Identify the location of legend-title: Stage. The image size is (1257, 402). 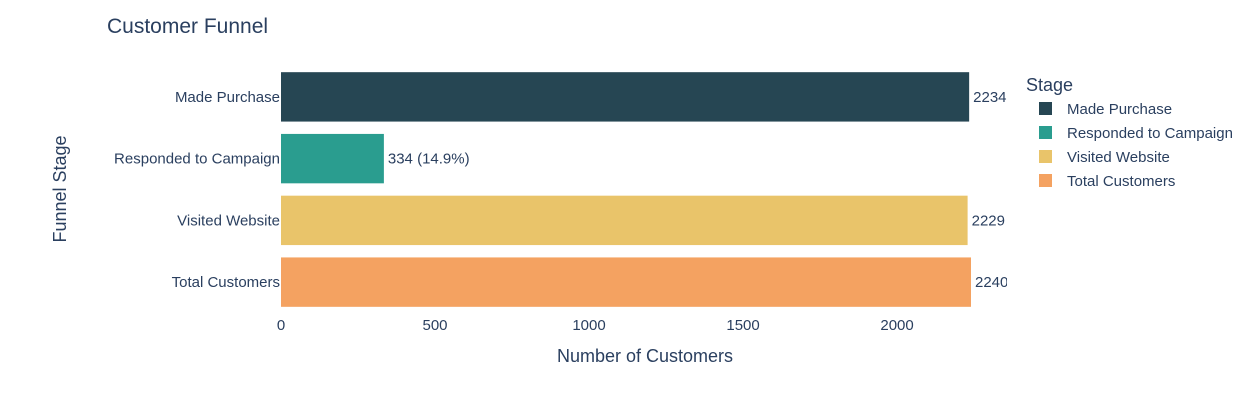
(1049, 85).